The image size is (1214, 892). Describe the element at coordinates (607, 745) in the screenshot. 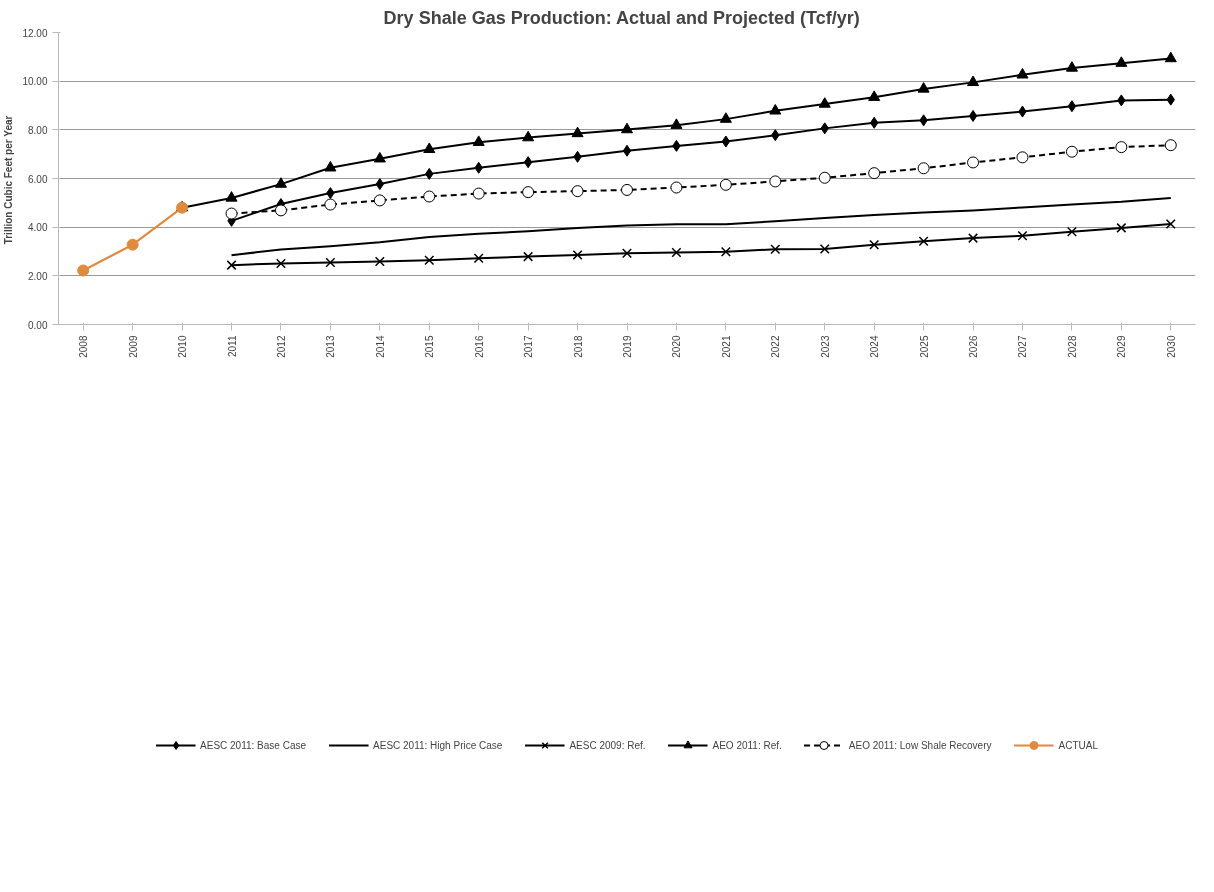

I see `legend-label: AESC 2009: Ref.` at that location.